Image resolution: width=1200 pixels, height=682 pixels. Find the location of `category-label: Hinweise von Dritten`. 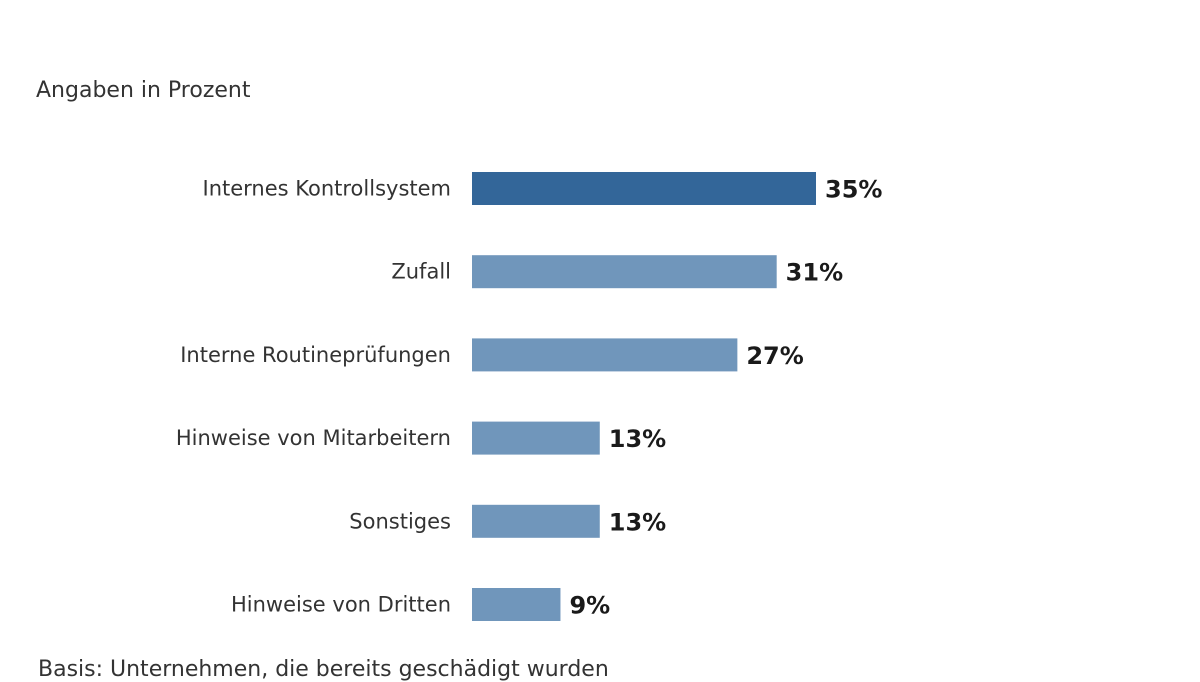

category-label: Hinweise von Dritten is located at coordinates (341, 605).